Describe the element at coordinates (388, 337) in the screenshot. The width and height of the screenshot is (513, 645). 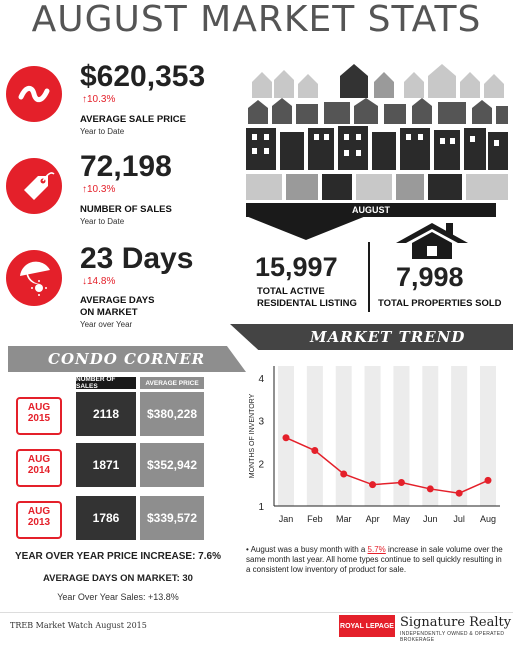
I see `market-trend-title: MARKET TREND` at that location.